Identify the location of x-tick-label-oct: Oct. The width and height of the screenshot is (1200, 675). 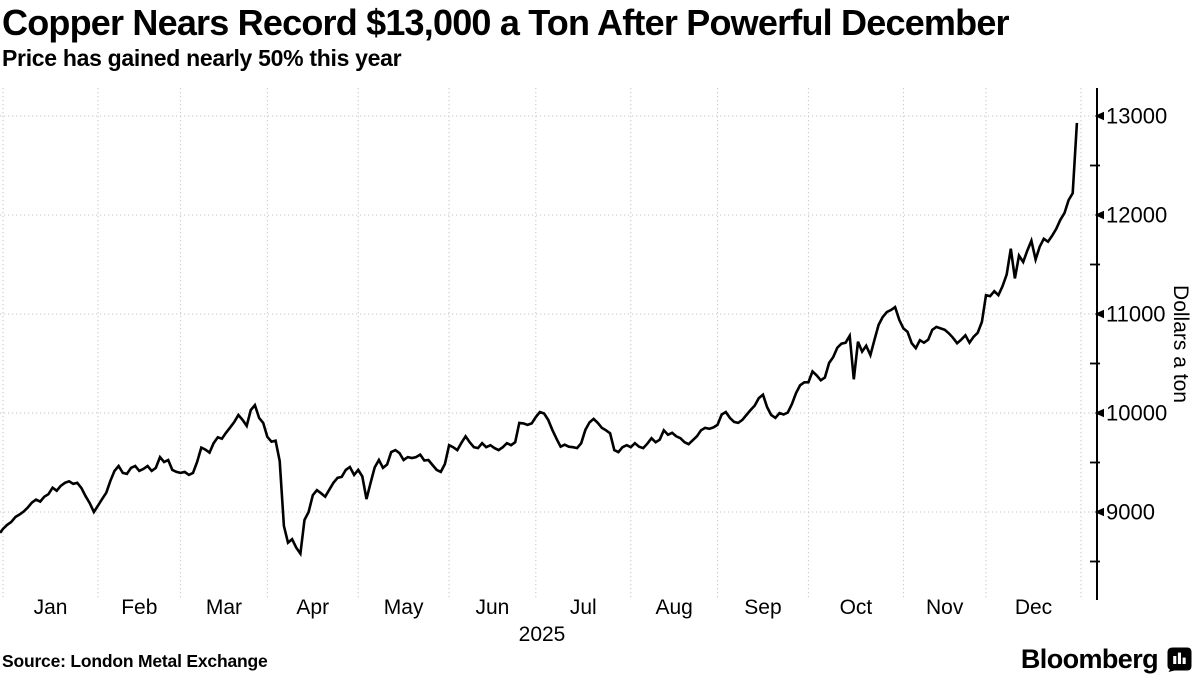
(856, 607).